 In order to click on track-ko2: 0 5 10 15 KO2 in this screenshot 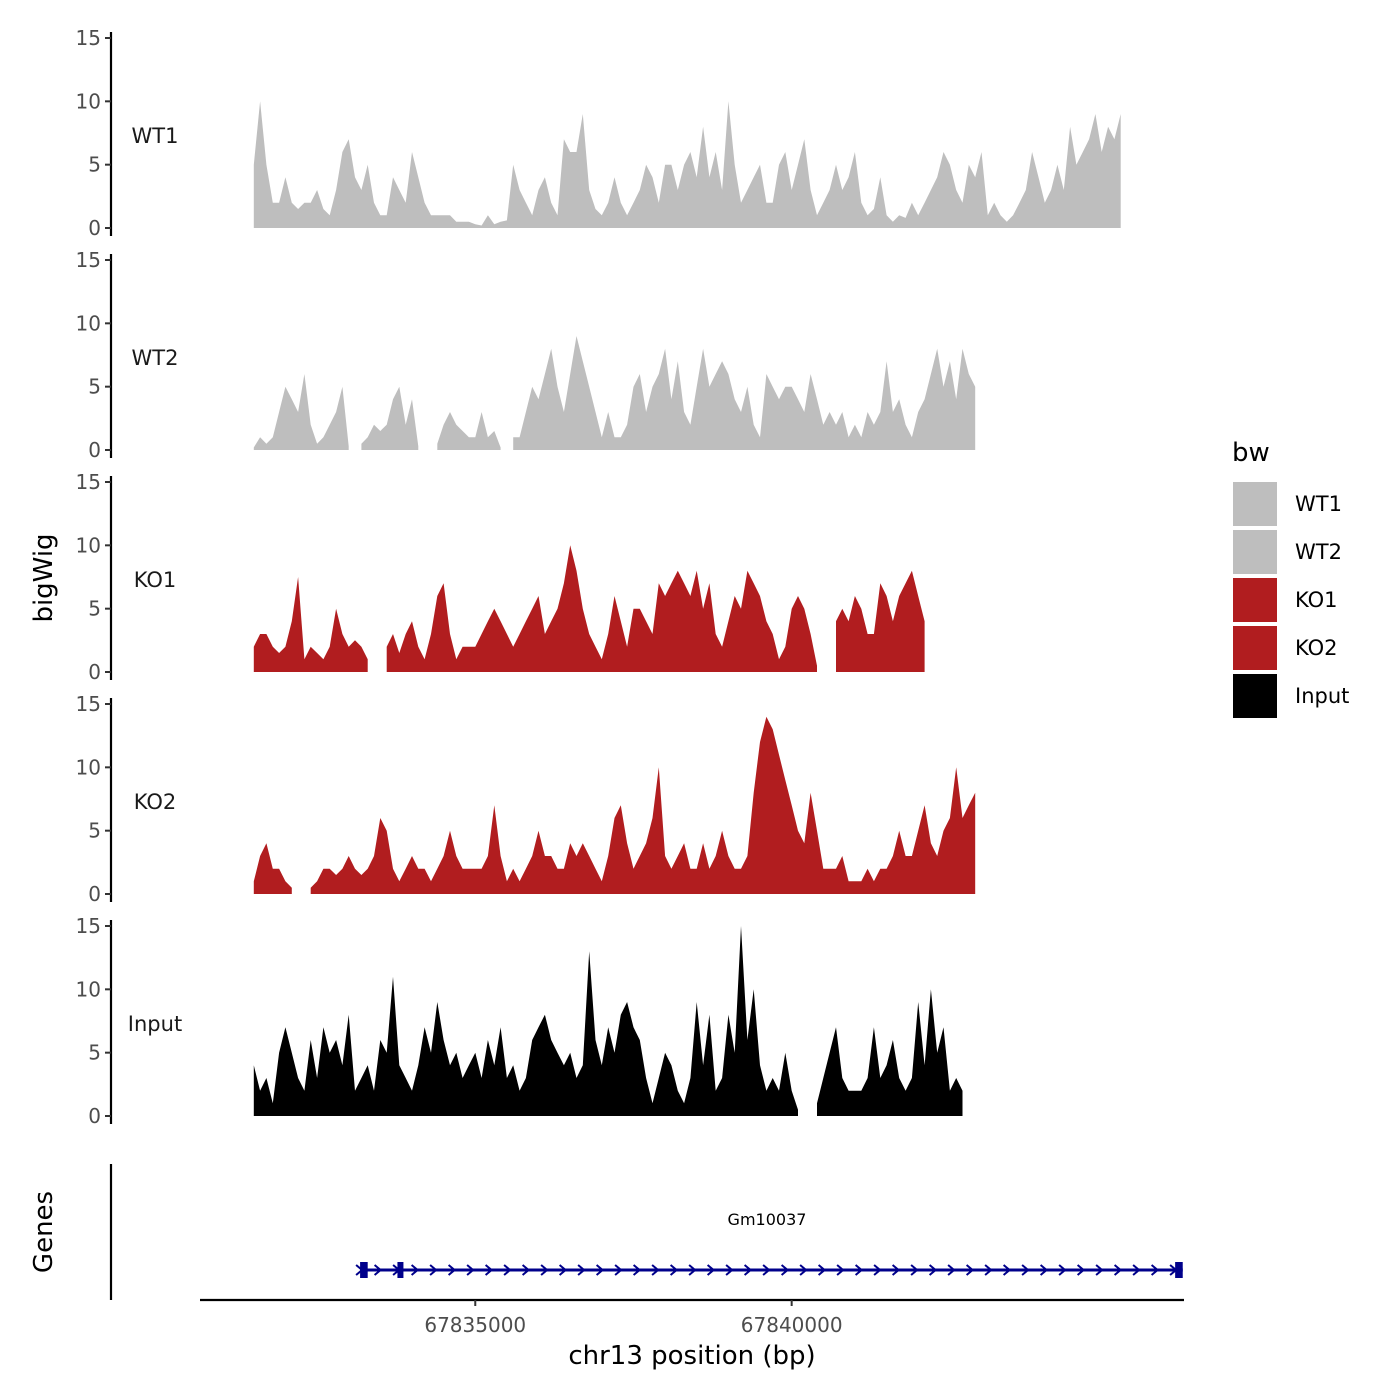, I will do `click(526, 799)`.